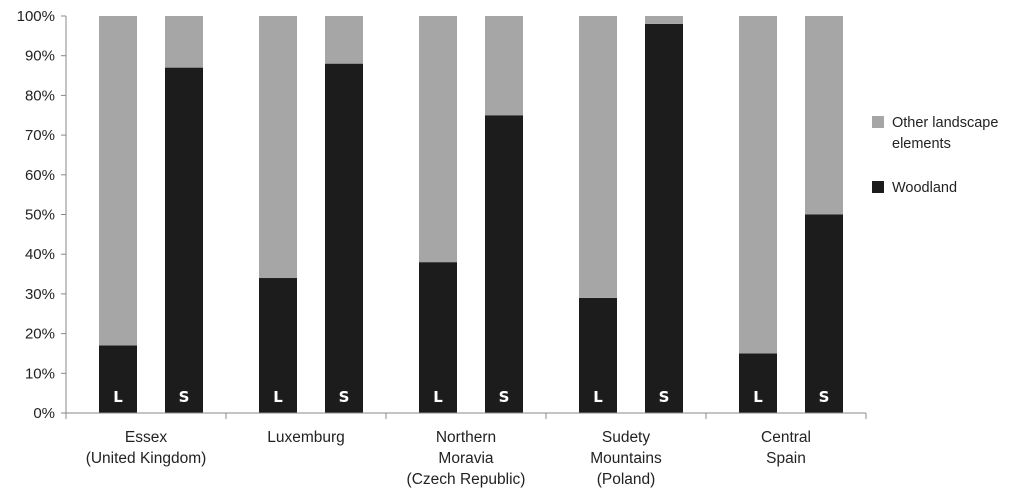  Describe the element at coordinates (146, 458) in the screenshot. I see `category-label-0-line-1: (United Kingdom)` at that location.